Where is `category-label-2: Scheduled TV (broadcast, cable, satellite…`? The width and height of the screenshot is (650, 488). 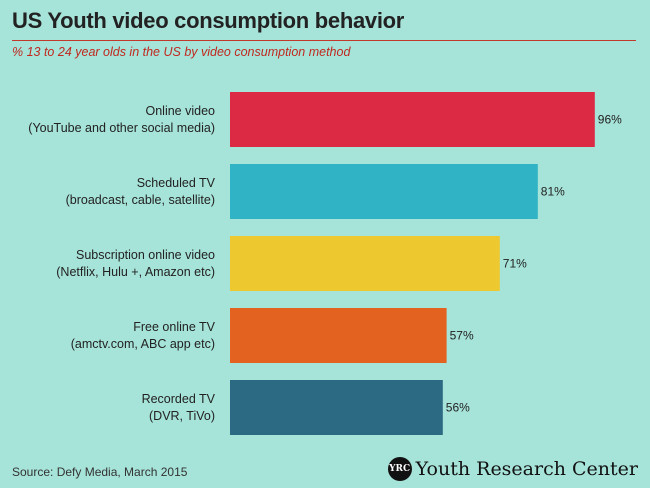
category-label-2: Scheduled TV (broadcast, cable, satellite… is located at coordinates (141, 191).